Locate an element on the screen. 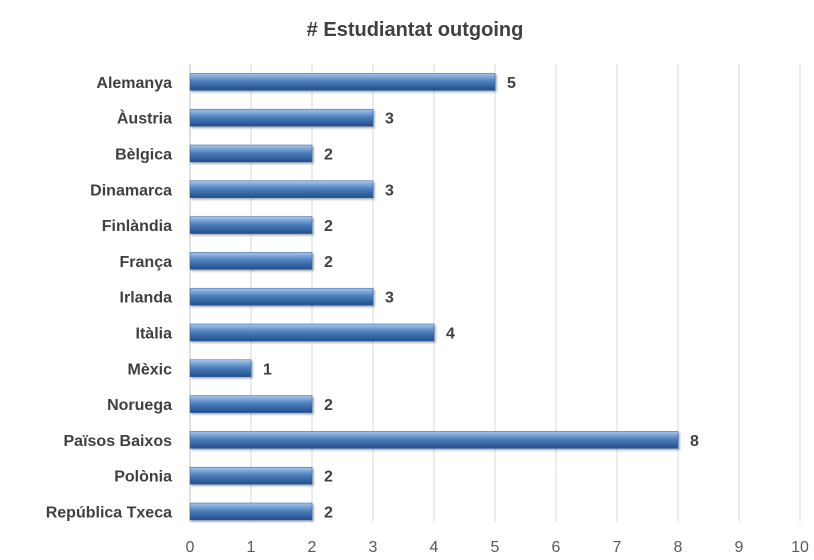 The image size is (814, 560). x-tick-label: 7 is located at coordinates (617, 547).